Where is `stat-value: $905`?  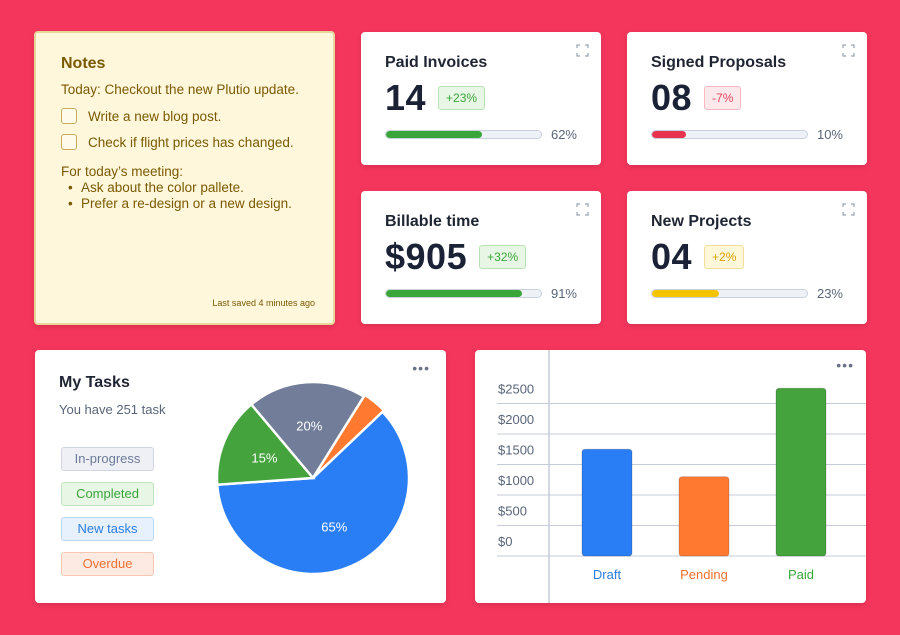
stat-value: $905 is located at coordinates (426, 256).